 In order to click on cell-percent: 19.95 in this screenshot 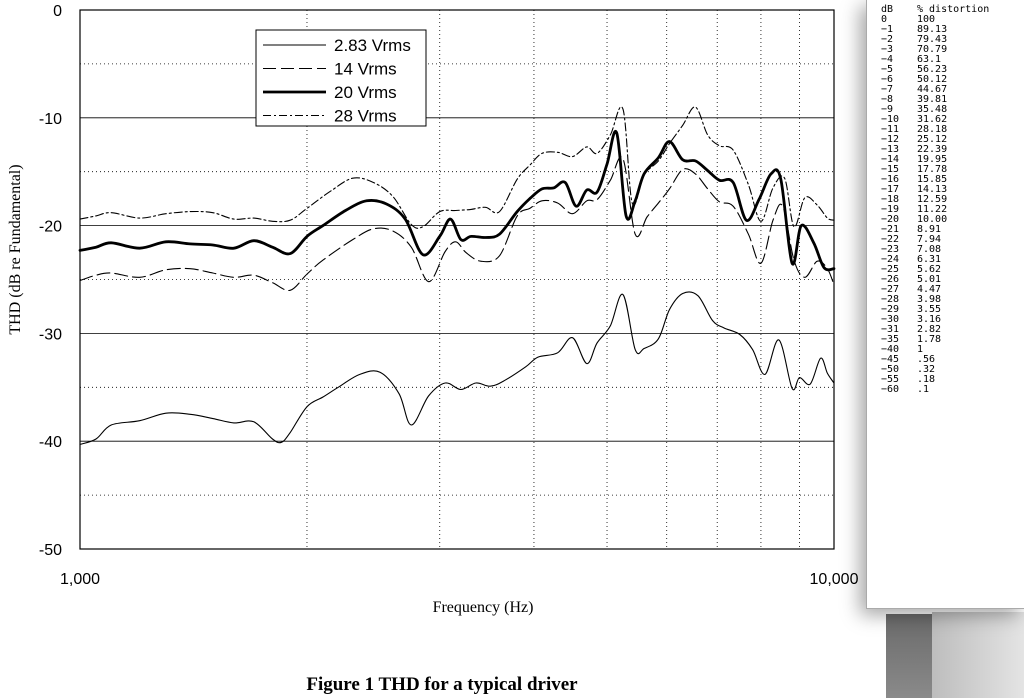, I will do `click(932, 159)`.